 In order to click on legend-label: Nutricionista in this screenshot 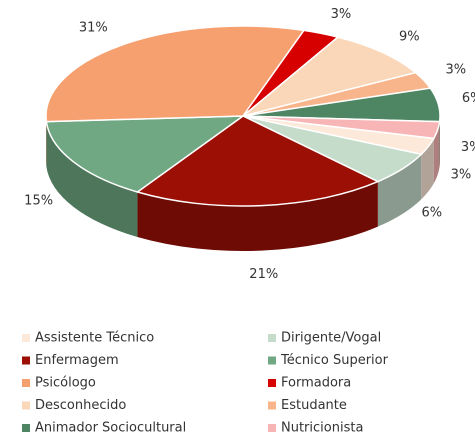, I will do `click(322, 428)`.